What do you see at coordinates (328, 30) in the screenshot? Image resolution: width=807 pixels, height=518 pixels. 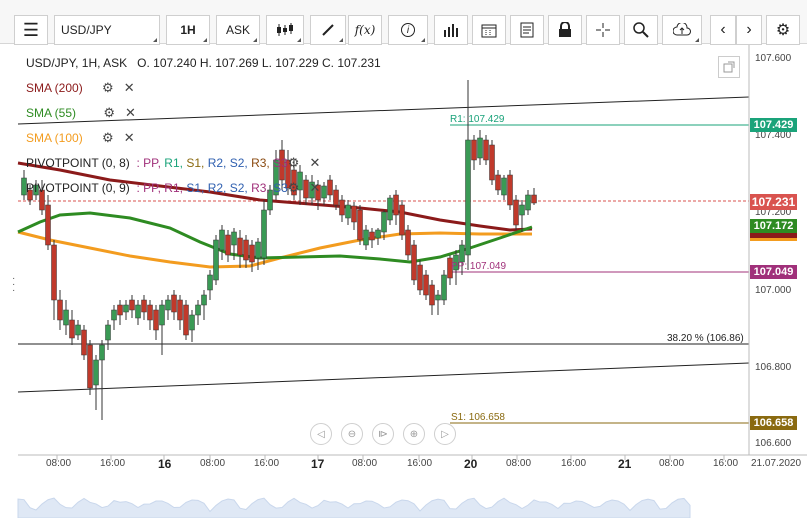 I see `drawing-tools-button` at bounding box center [328, 30].